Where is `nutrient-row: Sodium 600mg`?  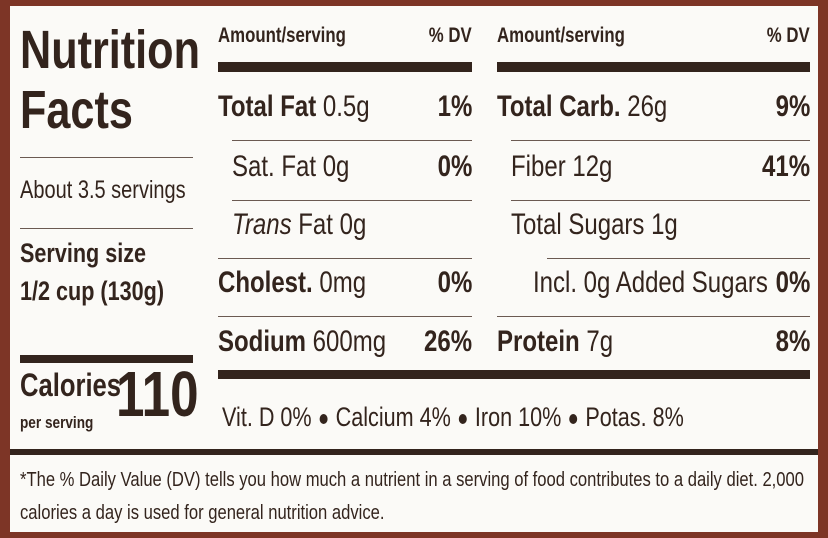
nutrient-row: Sodium 600mg is located at coordinates (302, 342).